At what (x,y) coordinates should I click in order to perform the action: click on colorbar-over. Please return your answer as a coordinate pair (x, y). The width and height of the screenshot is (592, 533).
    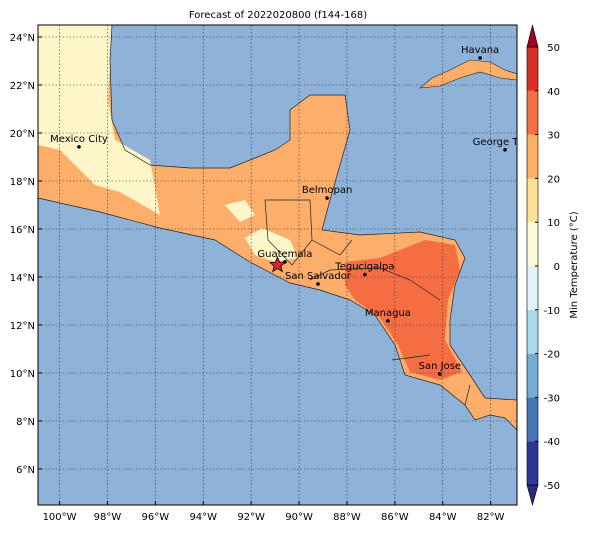
    Looking at the image, I should click on (532, 36).